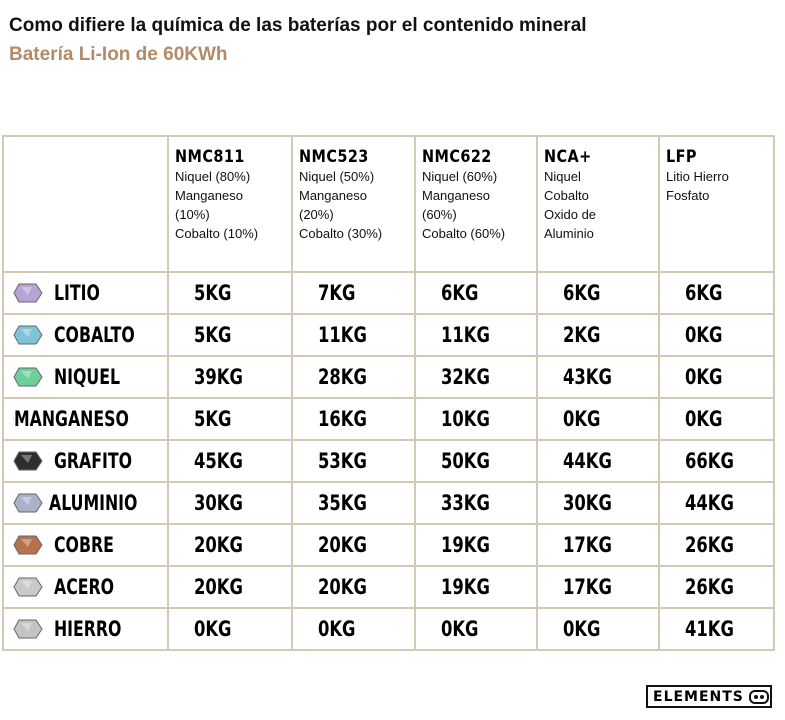 The width and height of the screenshot is (785, 720). Describe the element at coordinates (587, 377) in the screenshot. I see `value: 43KG` at that location.